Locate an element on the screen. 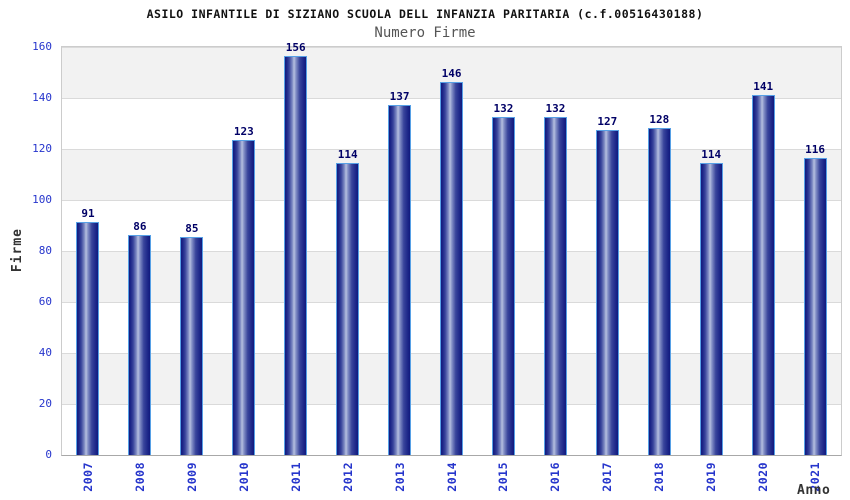 Image resolution: width=850 pixels, height=500 pixels. x-axis-title: Anno is located at coordinates (814, 490).